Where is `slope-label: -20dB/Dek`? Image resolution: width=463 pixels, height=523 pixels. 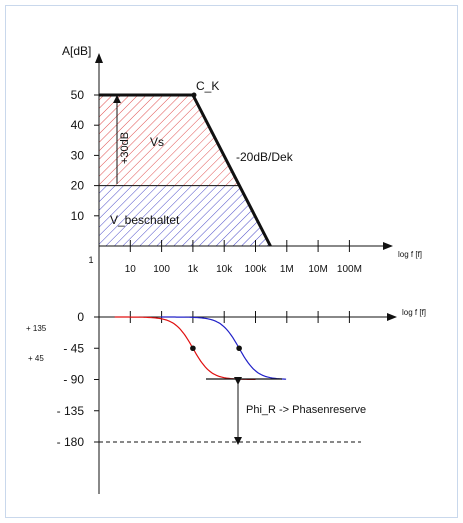 slope-label: -20dB/Dek is located at coordinates (265, 157).